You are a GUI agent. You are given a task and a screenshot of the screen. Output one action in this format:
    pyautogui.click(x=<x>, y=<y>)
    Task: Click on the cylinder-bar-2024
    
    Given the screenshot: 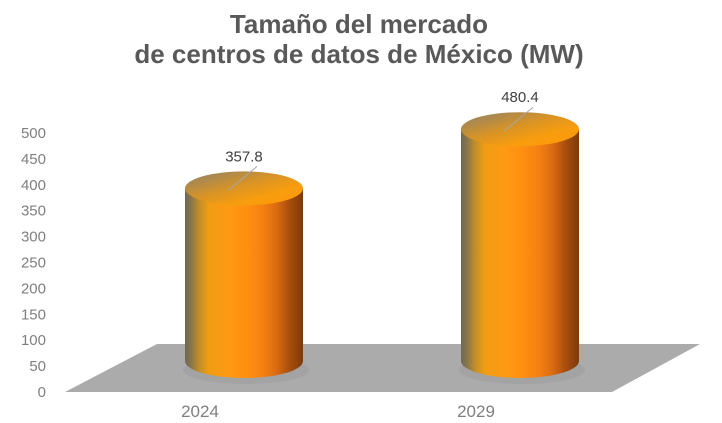 What is the action you would take?
    pyautogui.click(x=244, y=283)
    